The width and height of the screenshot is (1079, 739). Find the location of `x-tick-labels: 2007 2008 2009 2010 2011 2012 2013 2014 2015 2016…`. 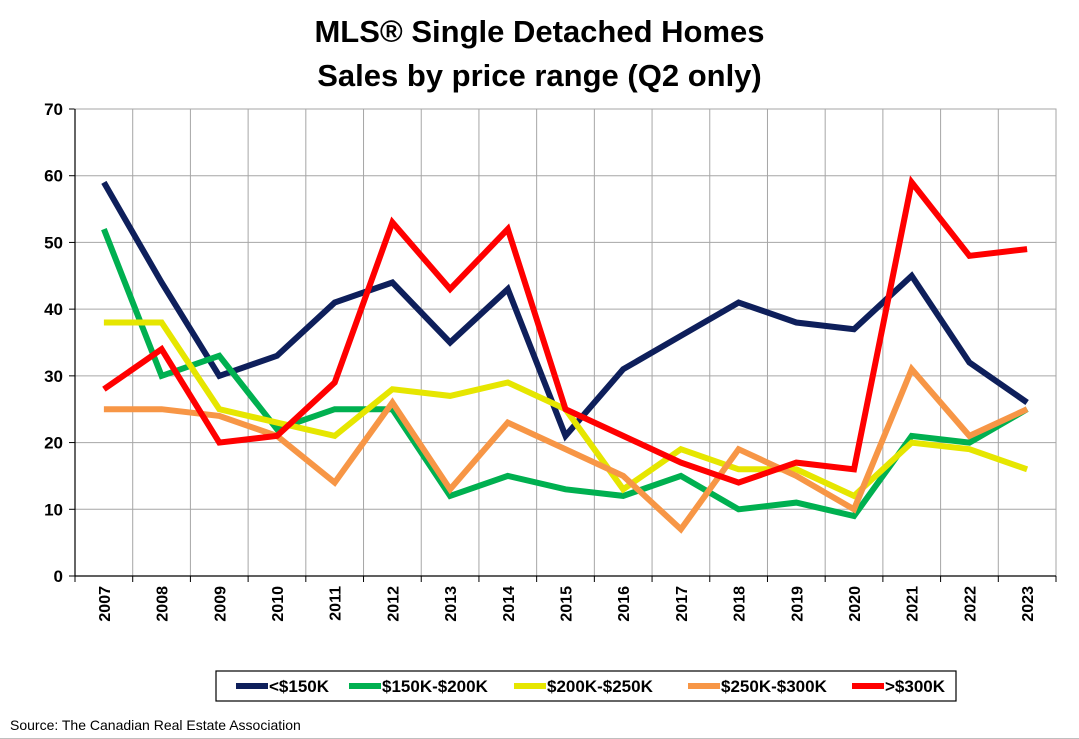

x-tick-labels: 2007 2008 2009 2010 2011 2012 2013 2014 2015 2016… is located at coordinates (567, 604).